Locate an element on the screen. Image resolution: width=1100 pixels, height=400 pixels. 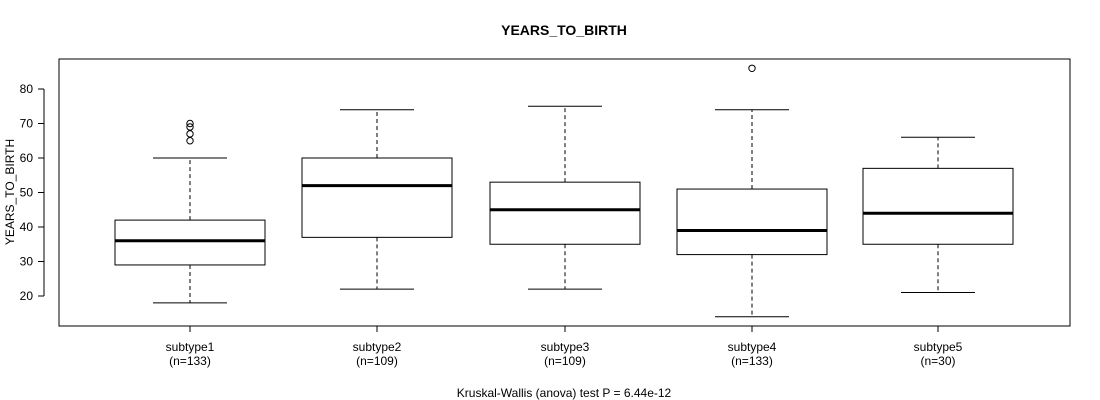
box-group-subtype3: subtype3(n=109) is located at coordinates (565, 236).